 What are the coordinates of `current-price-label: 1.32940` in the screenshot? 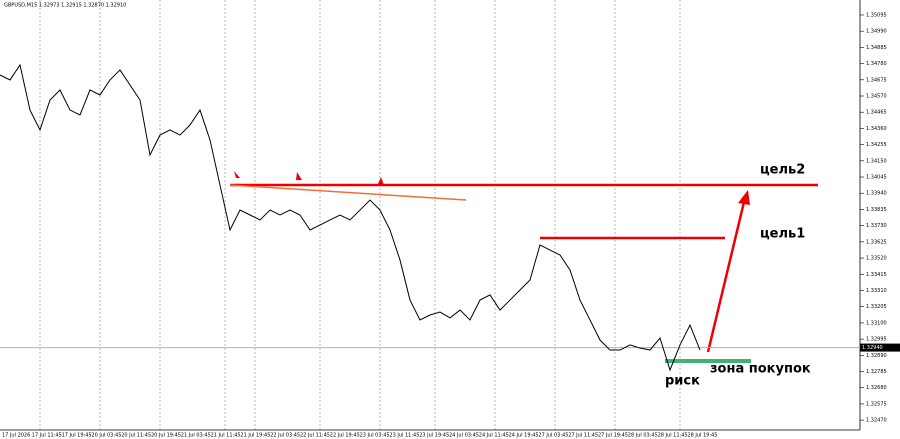 It's located at (872, 348).